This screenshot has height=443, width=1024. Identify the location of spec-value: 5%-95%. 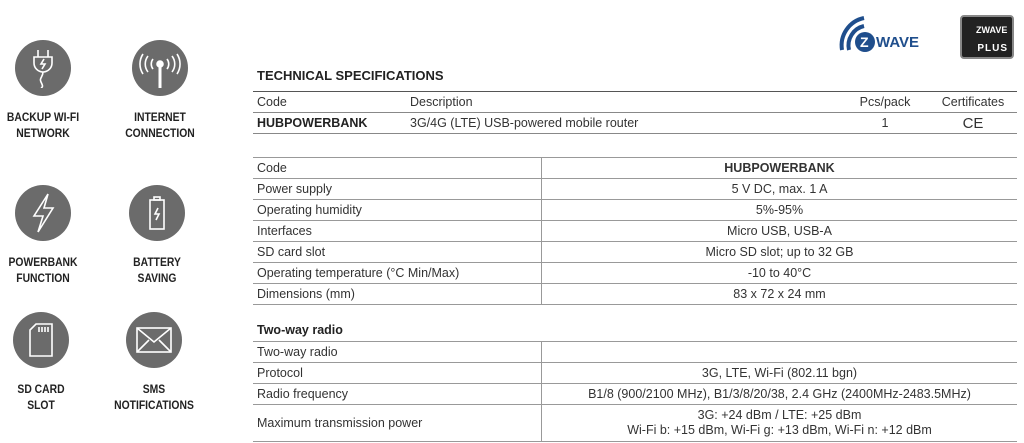
(779, 210).